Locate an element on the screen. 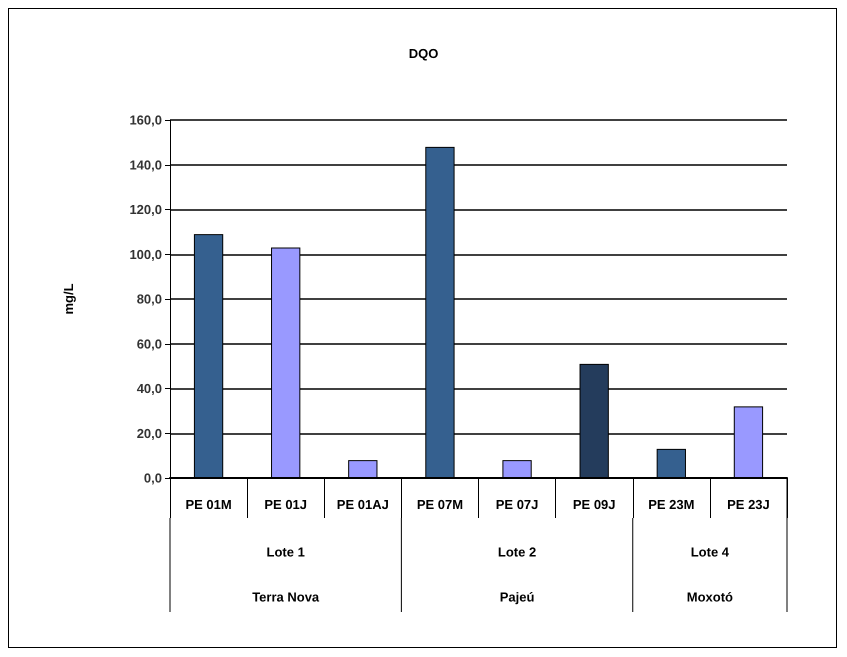  y-tick-label: 20,0 is located at coordinates (149, 433).